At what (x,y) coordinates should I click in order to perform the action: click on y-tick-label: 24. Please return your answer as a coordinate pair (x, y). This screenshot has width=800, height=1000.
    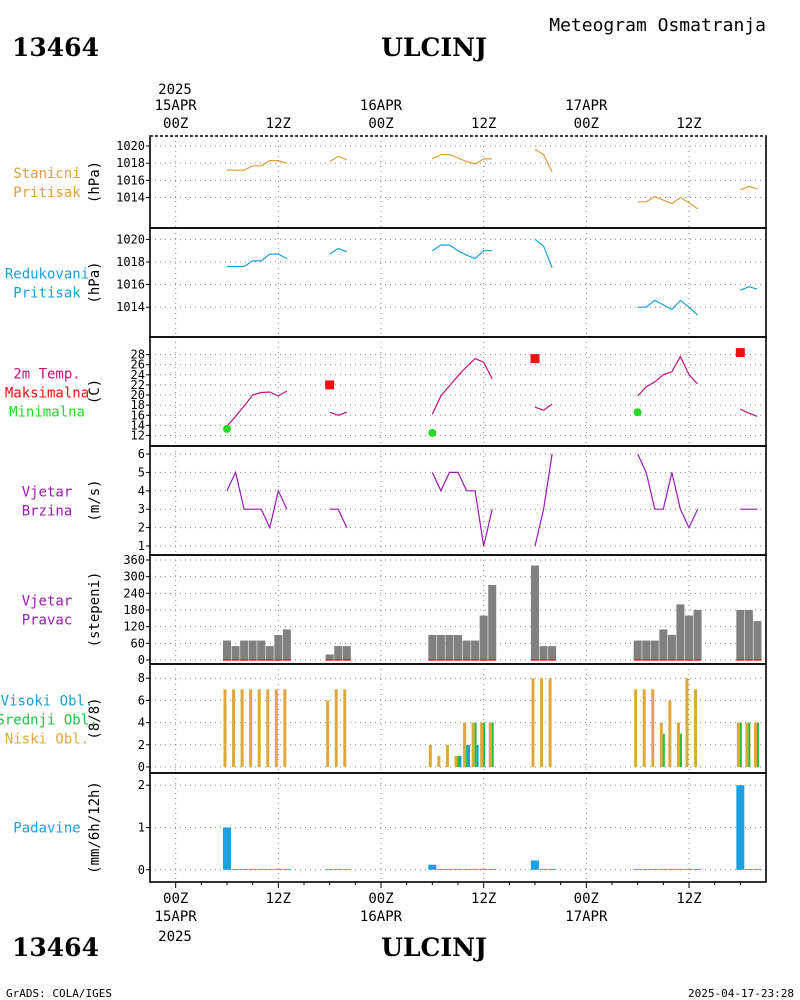
    Looking at the image, I should click on (138, 375).